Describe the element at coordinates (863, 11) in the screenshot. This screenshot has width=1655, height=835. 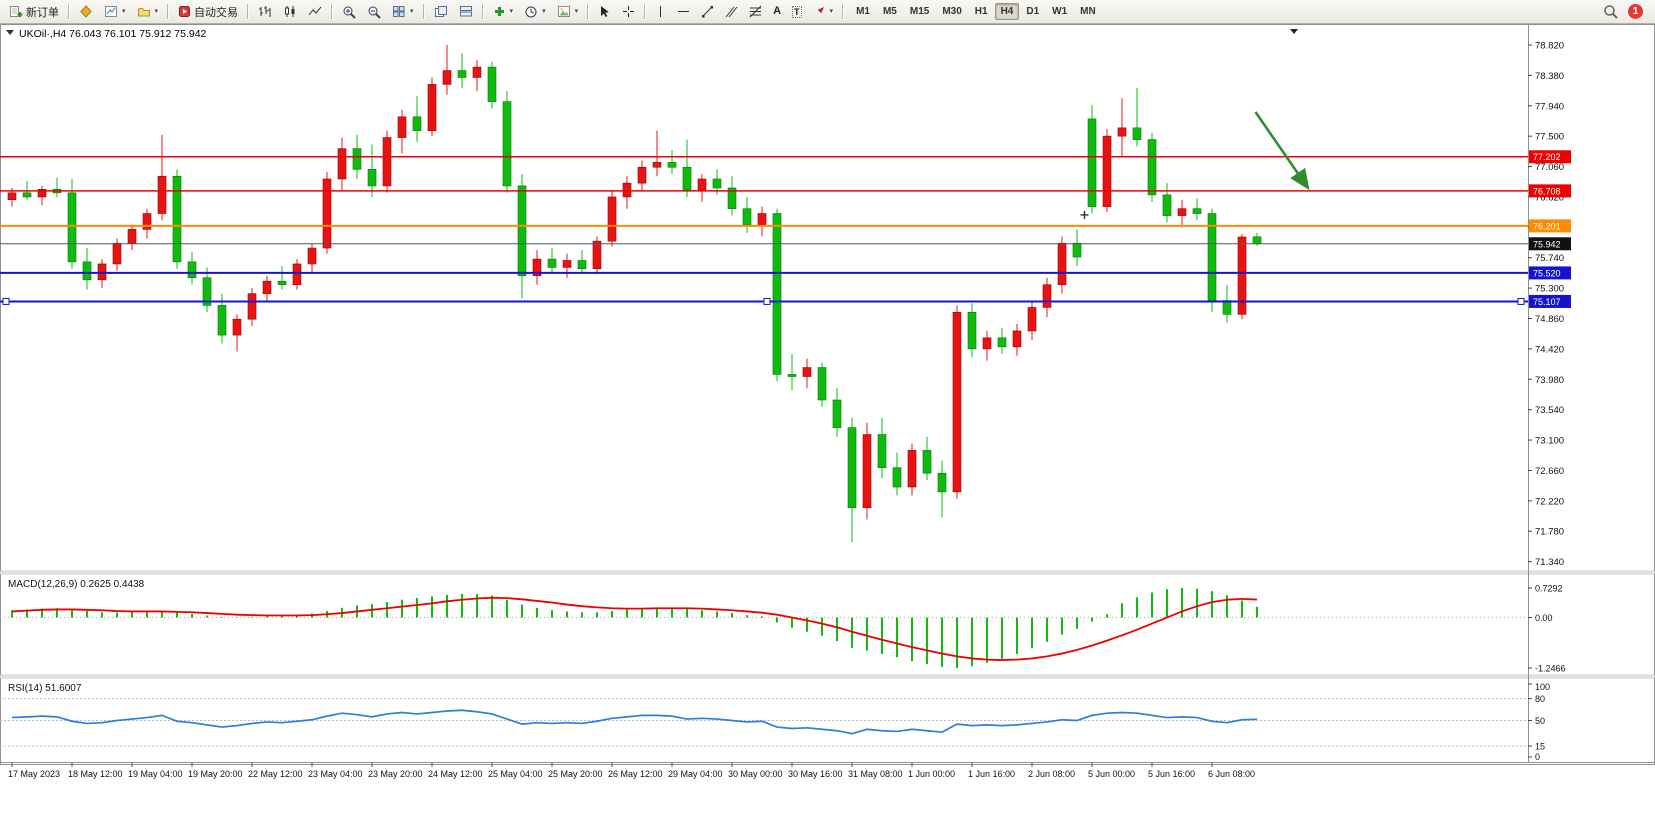
I see `timeframe-button-m1: M1` at that location.